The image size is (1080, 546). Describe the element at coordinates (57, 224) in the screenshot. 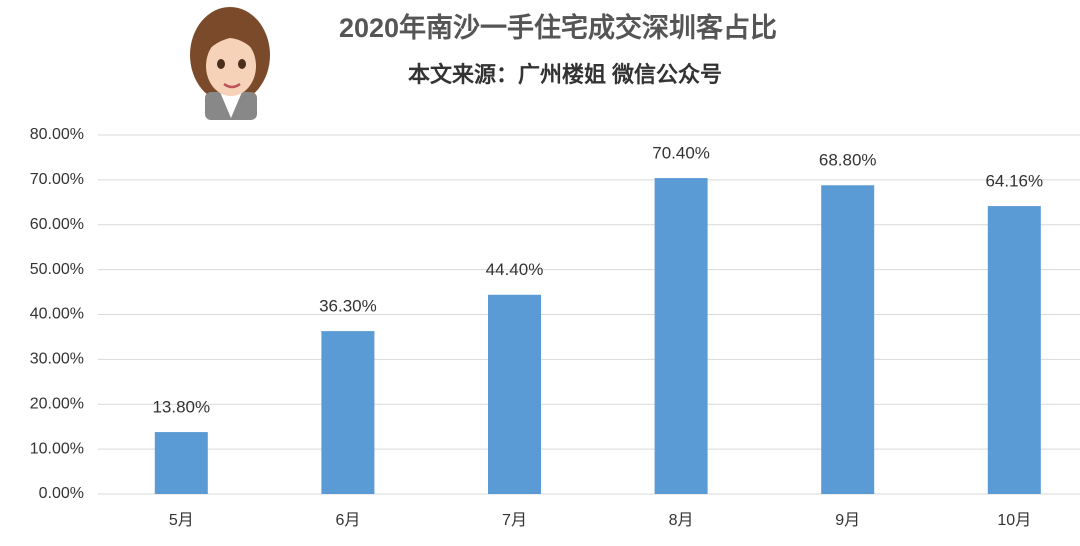

I see `y-tick-label: 60.00%` at that location.